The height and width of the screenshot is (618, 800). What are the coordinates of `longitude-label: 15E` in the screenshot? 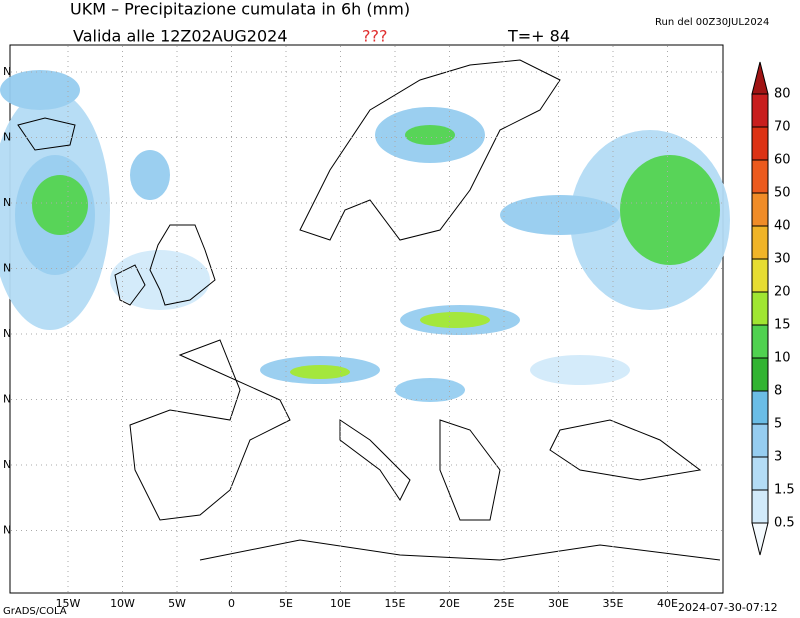 It's located at (395, 603).